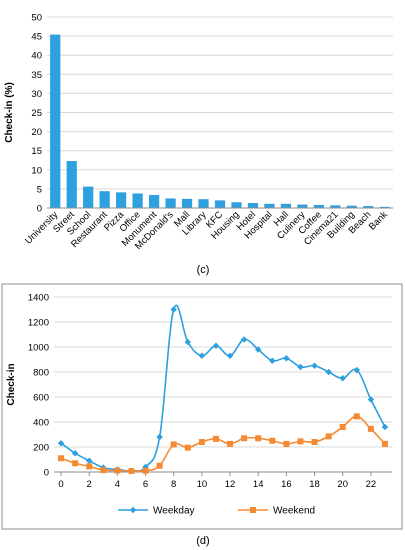 This screenshot has width=405, height=550. Describe the element at coordinates (342, 484) in the screenshot. I see `line-chart-x-tick-label: 20` at that location.